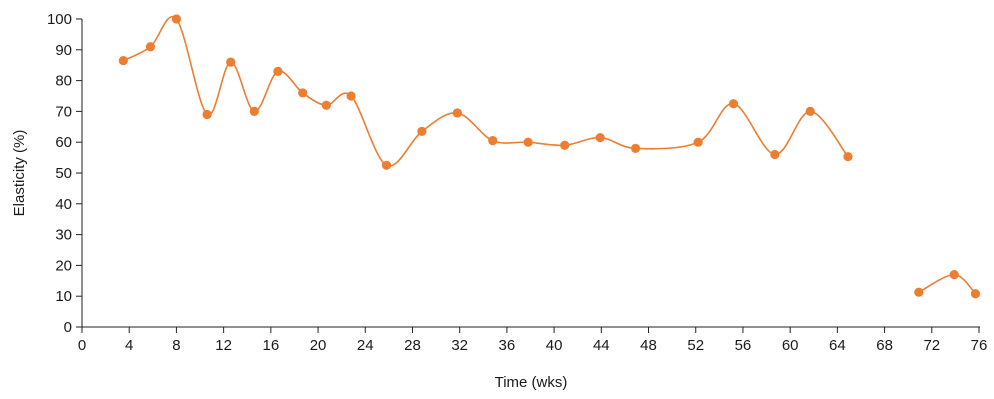 This screenshot has width=994, height=399. I want to click on x-tick-label: 64, so click(837, 345).